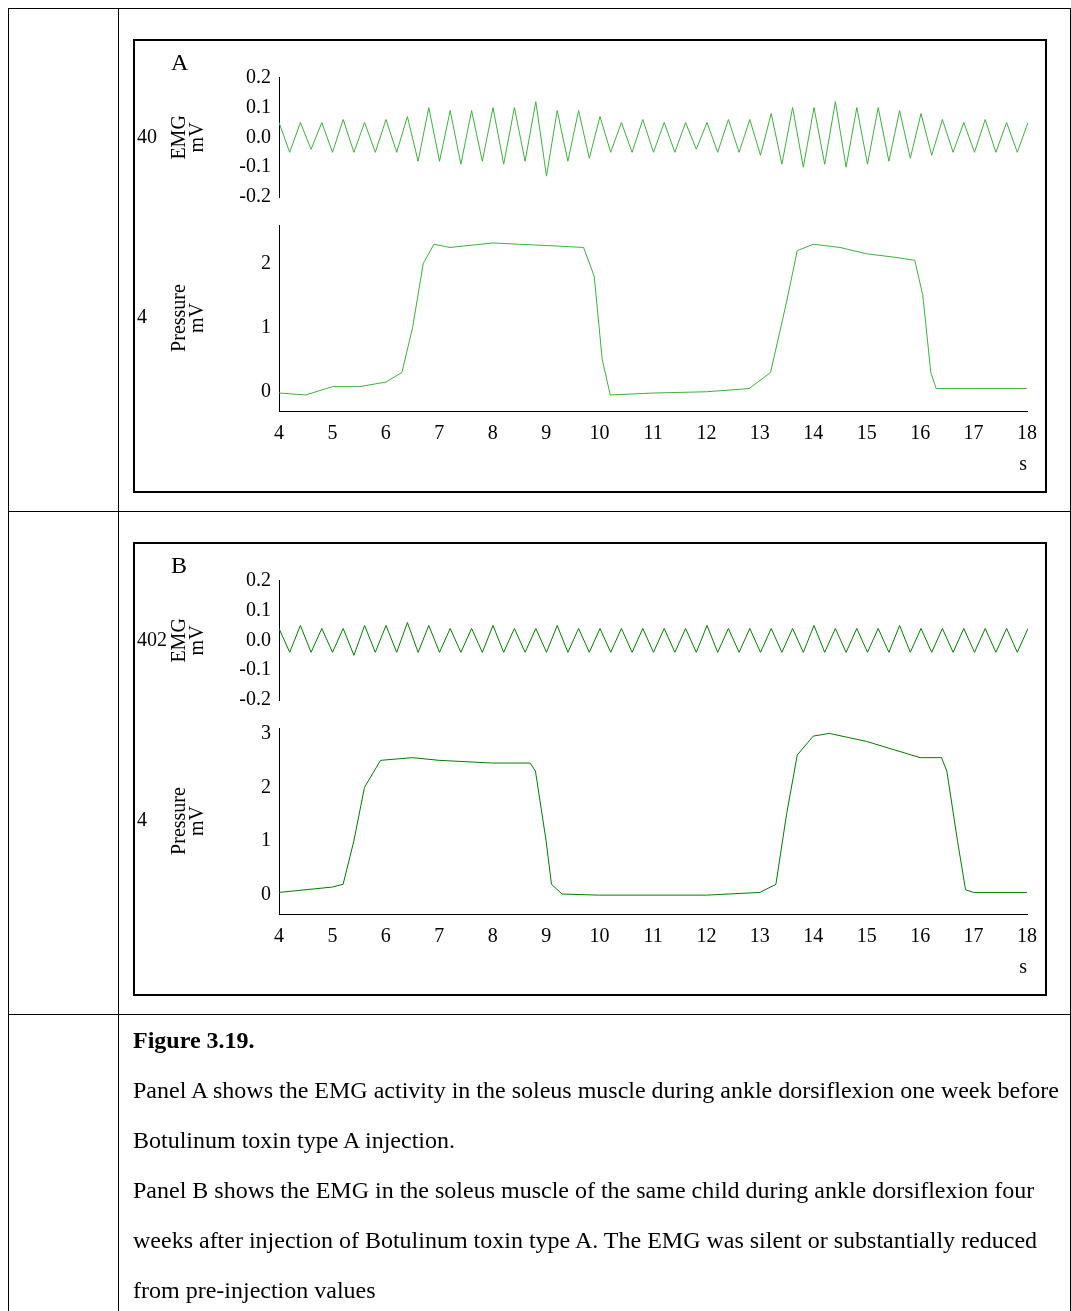 The image size is (1071, 1311). I want to click on text: 402, so click(152, 638).